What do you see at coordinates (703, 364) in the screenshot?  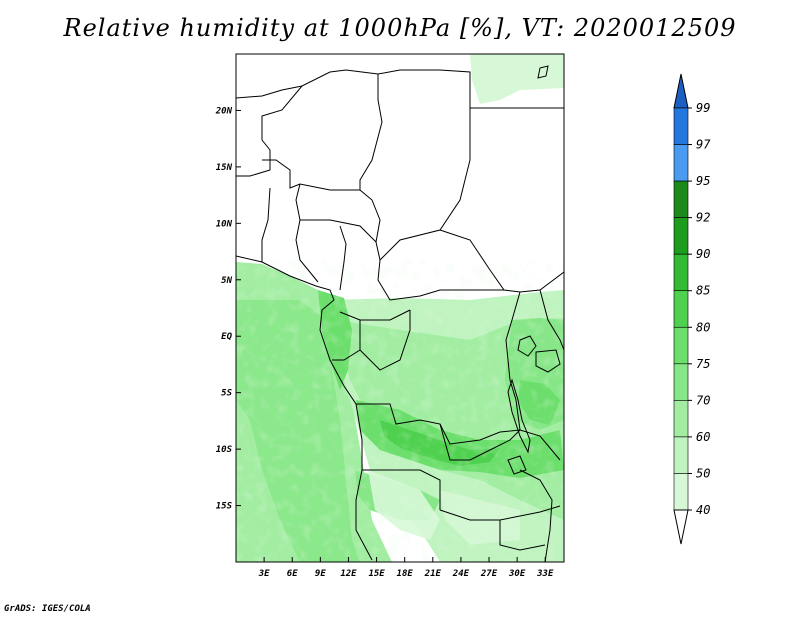 I see `colorbar-label: 75` at bounding box center [703, 364].